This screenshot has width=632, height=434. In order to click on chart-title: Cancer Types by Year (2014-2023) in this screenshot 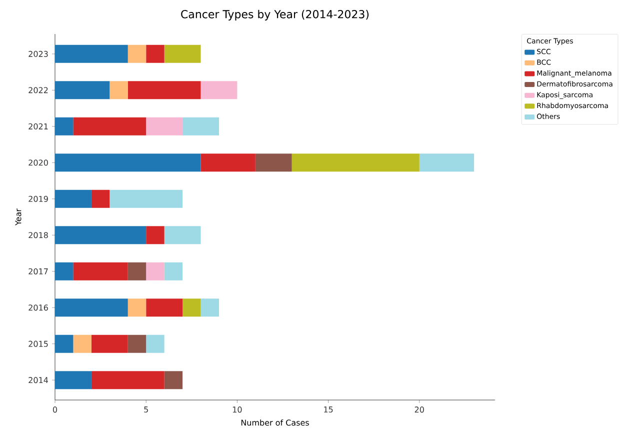, I will do `click(275, 15)`.